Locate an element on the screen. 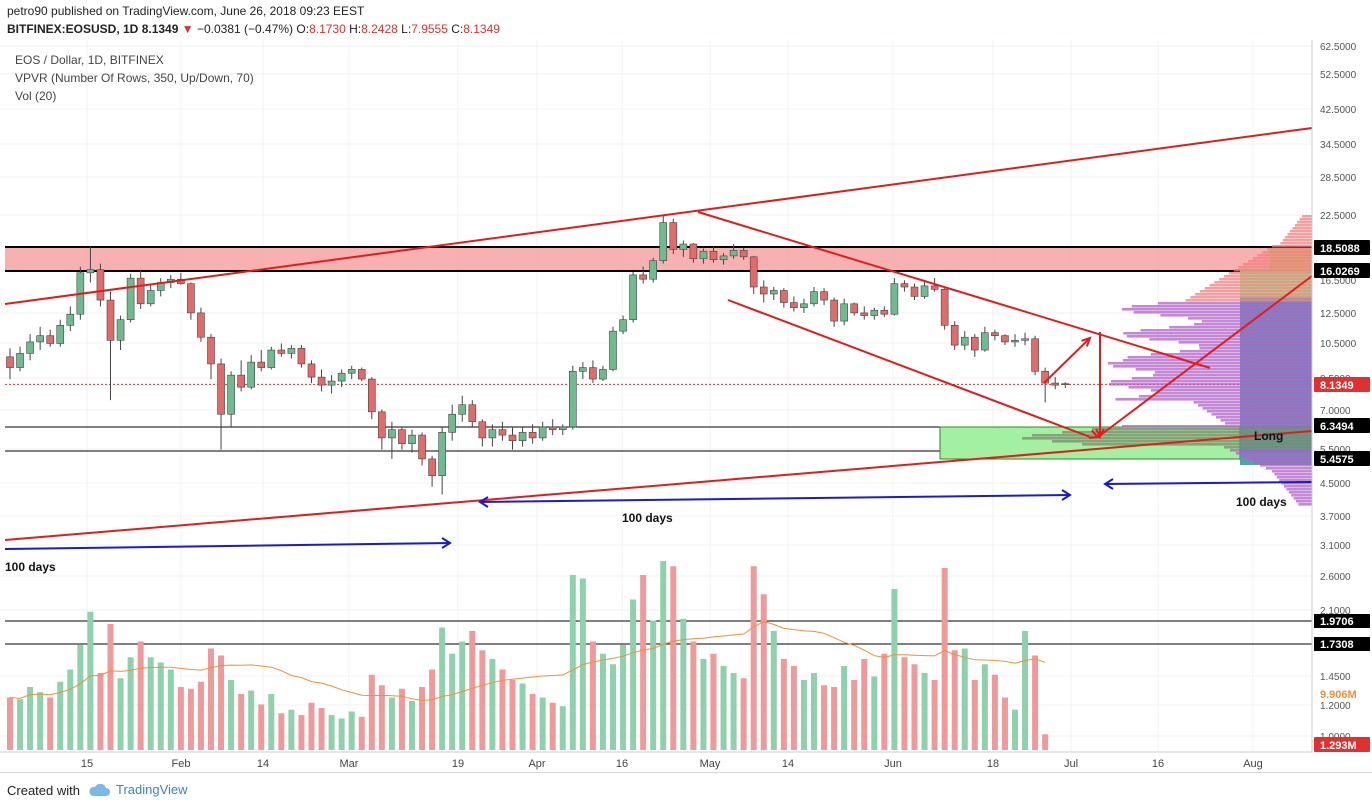 The image size is (1372, 809). time-tick-label: Apr is located at coordinates (536, 764).